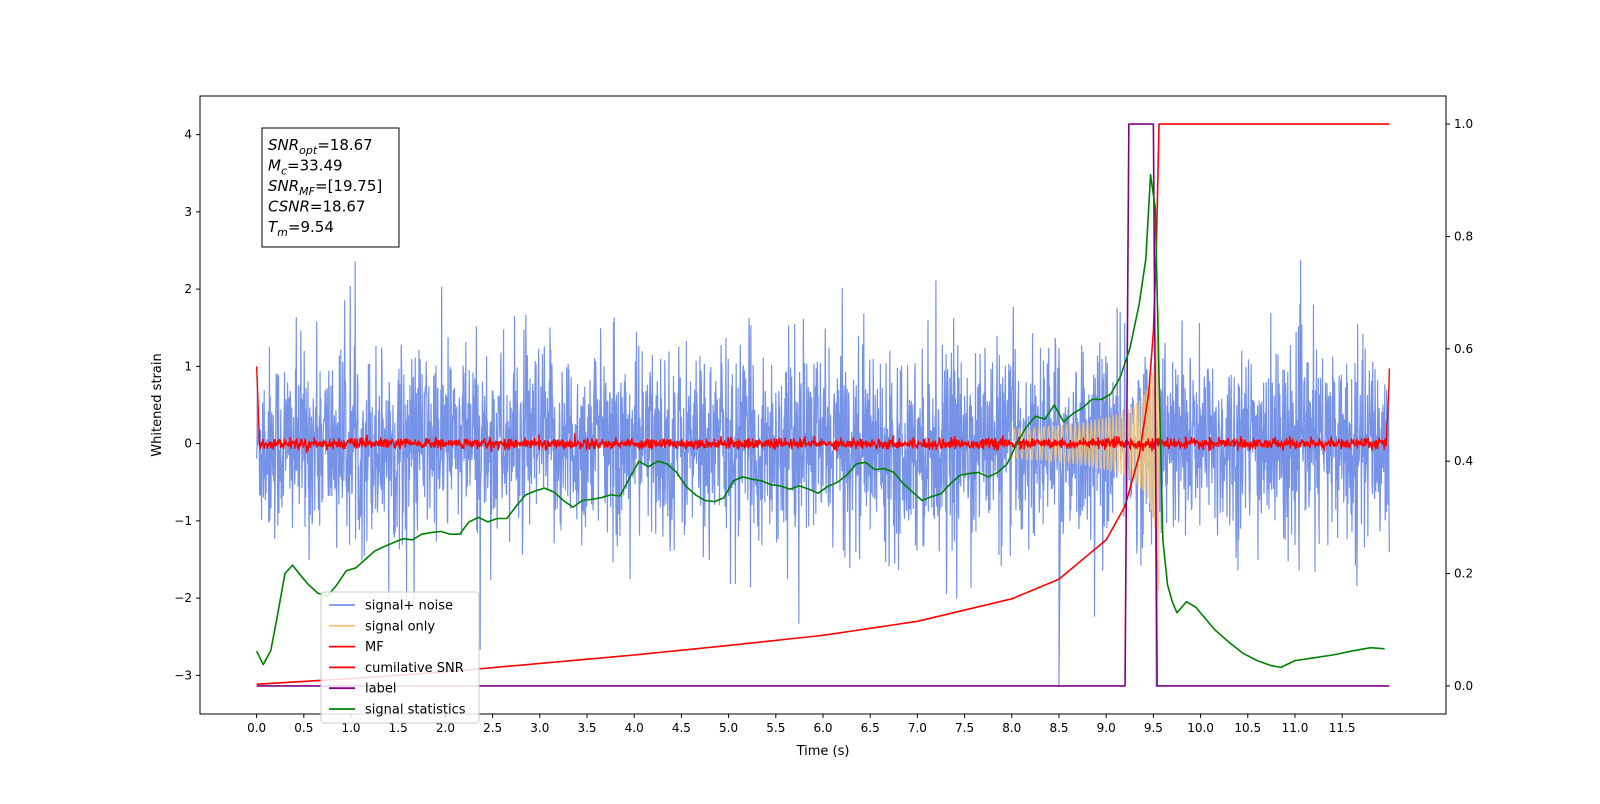  What do you see at coordinates (492, 728) in the screenshot?
I see `x-tick-label: 2.5` at bounding box center [492, 728].